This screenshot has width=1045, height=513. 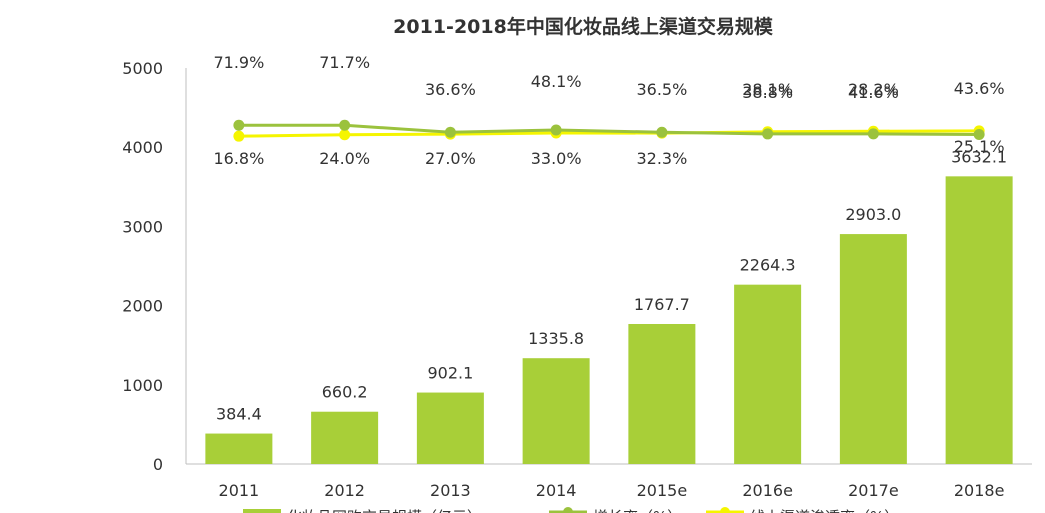 What do you see at coordinates (979, 88) in the screenshot?
I see `penetration-rate-label: 43.6%` at bounding box center [979, 88].